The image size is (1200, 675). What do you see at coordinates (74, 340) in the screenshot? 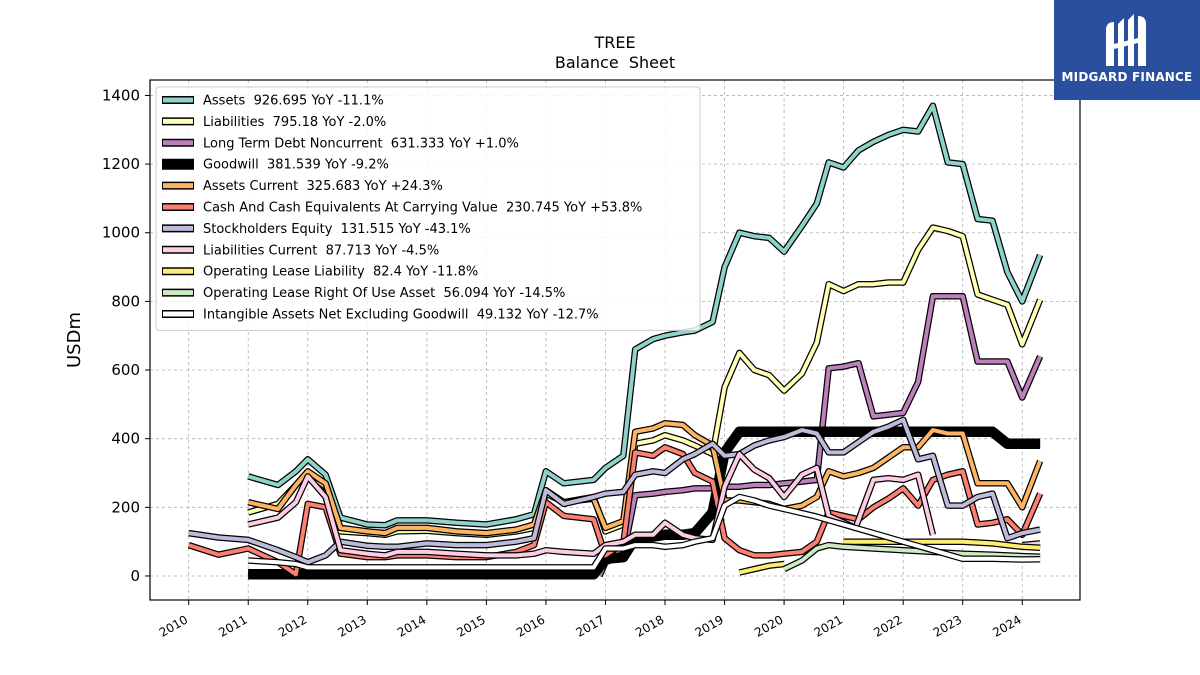
I see `y-axis-label: USDm` at bounding box center [74, 340].